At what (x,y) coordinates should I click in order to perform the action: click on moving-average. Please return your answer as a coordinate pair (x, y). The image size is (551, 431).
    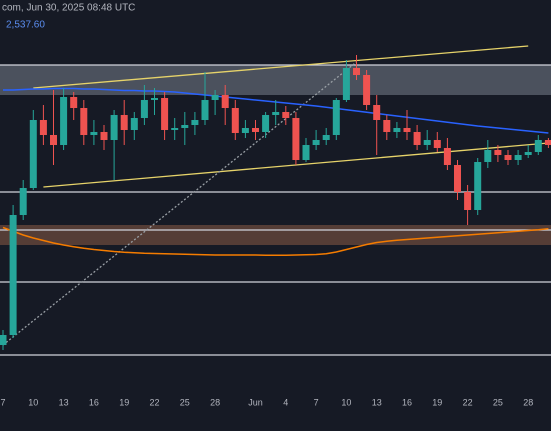
    Looking at the image, I should click on (275, 241).